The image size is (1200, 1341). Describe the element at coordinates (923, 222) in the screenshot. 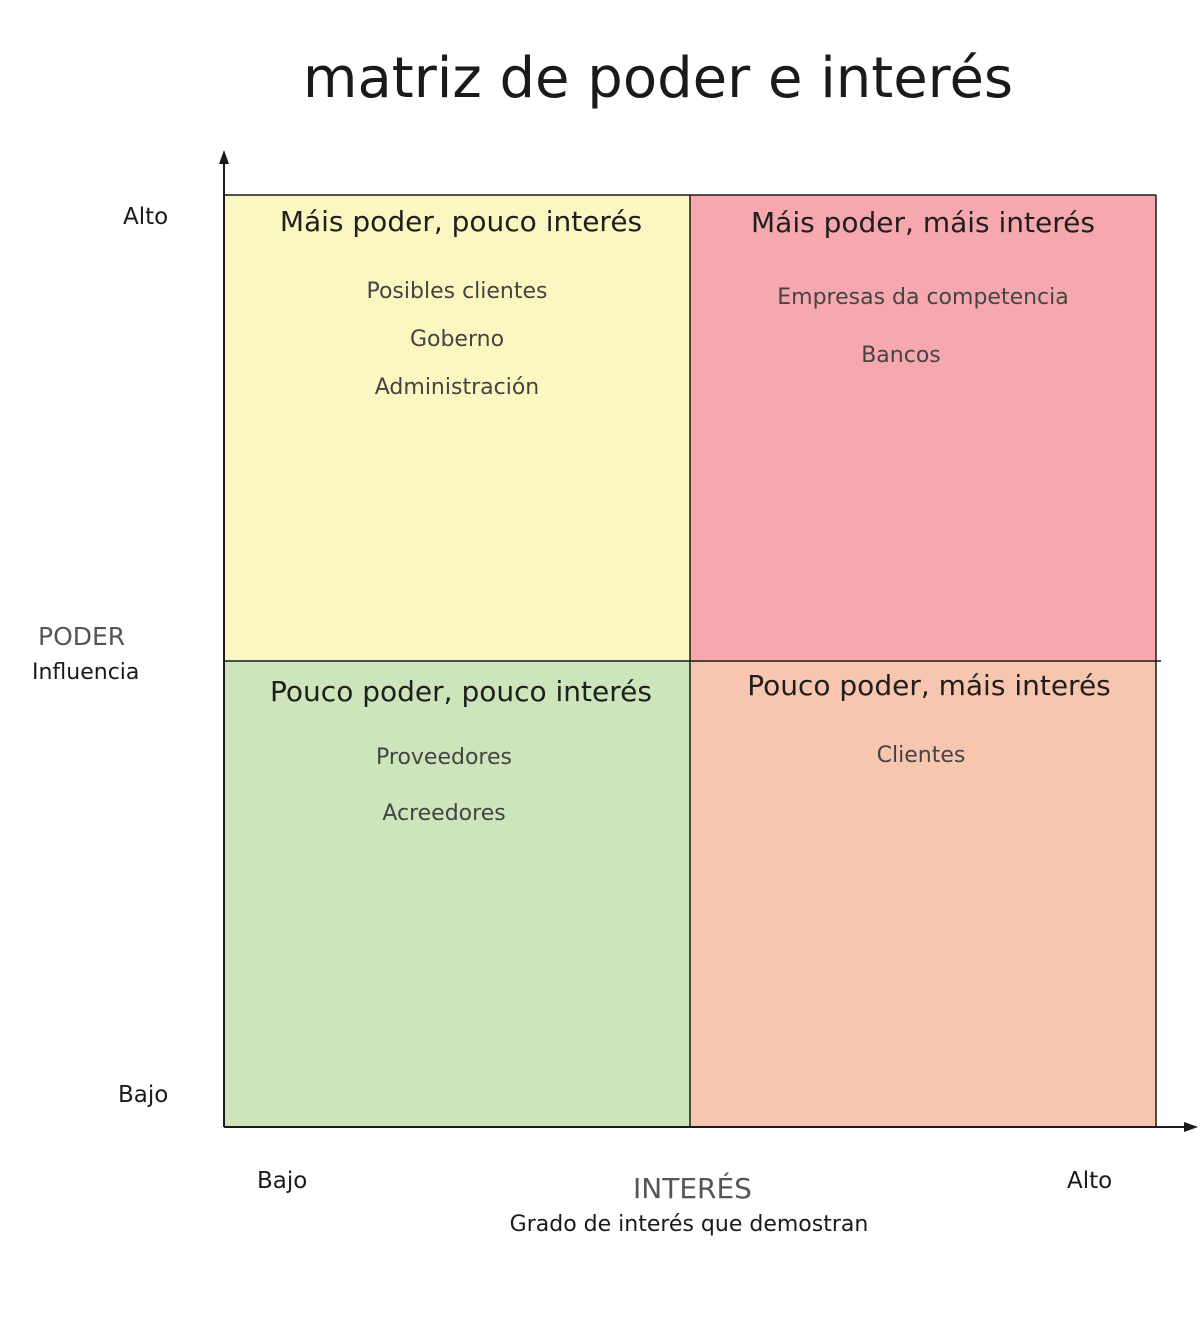

I see `quadrant-heading: Máis poder, máis interés` at that location.